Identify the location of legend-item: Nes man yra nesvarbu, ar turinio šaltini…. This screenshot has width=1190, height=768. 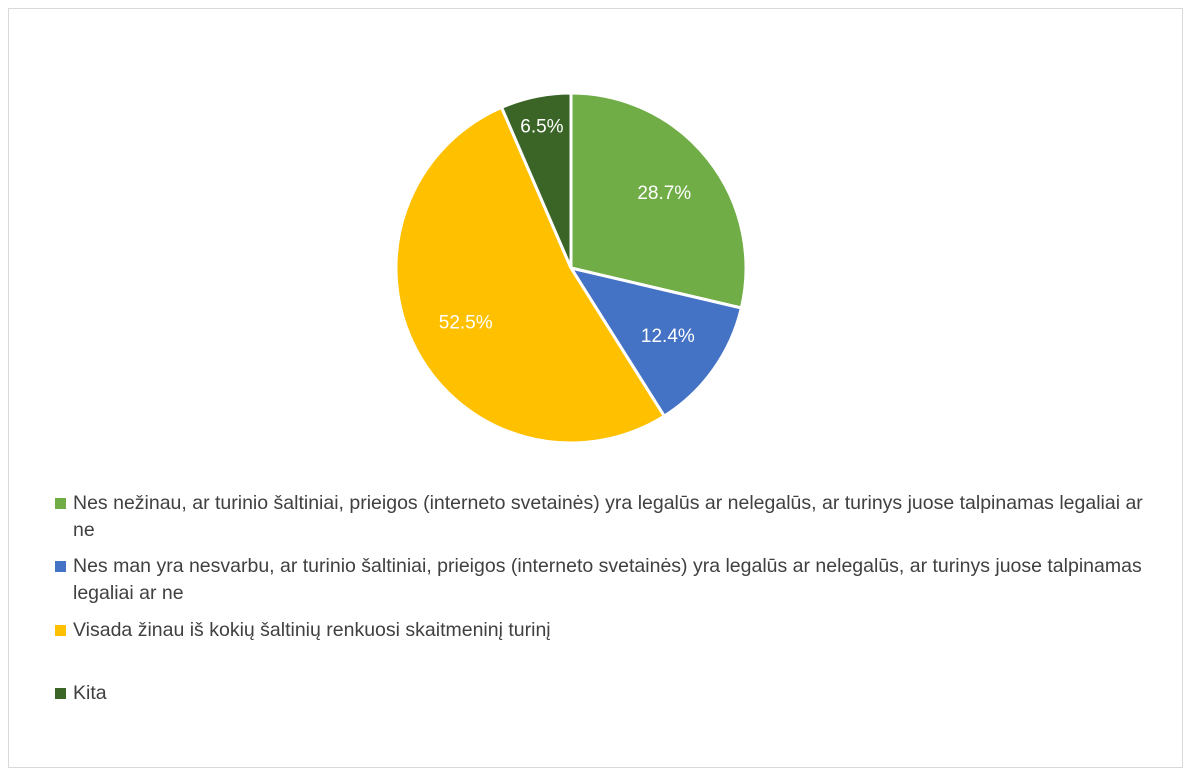
(607, 580).